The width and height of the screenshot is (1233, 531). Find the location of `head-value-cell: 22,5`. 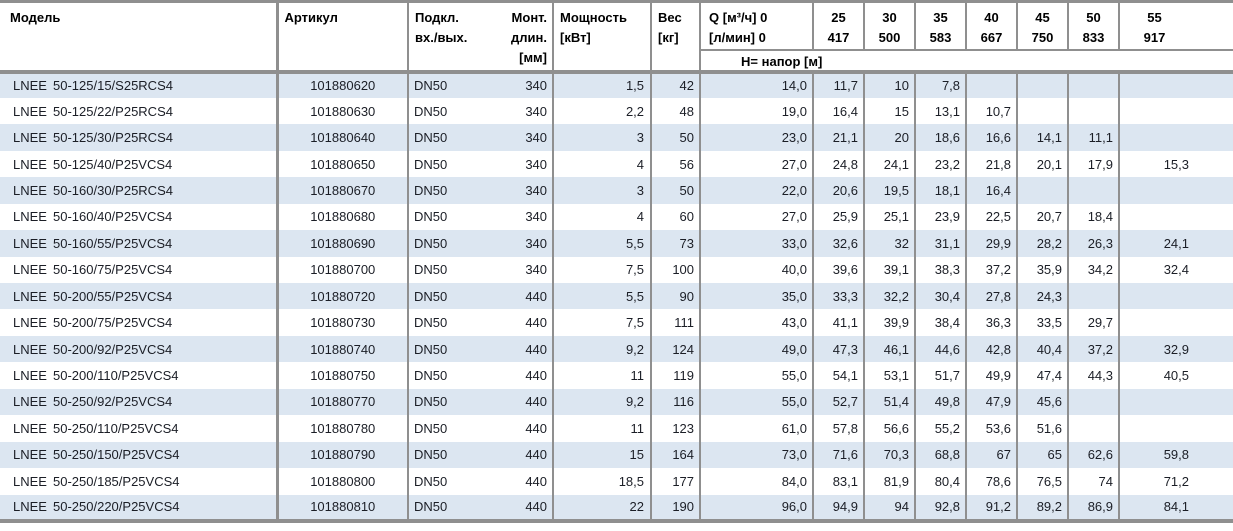

head-value-cell: 22,5 is located at coordinates (992, 217).